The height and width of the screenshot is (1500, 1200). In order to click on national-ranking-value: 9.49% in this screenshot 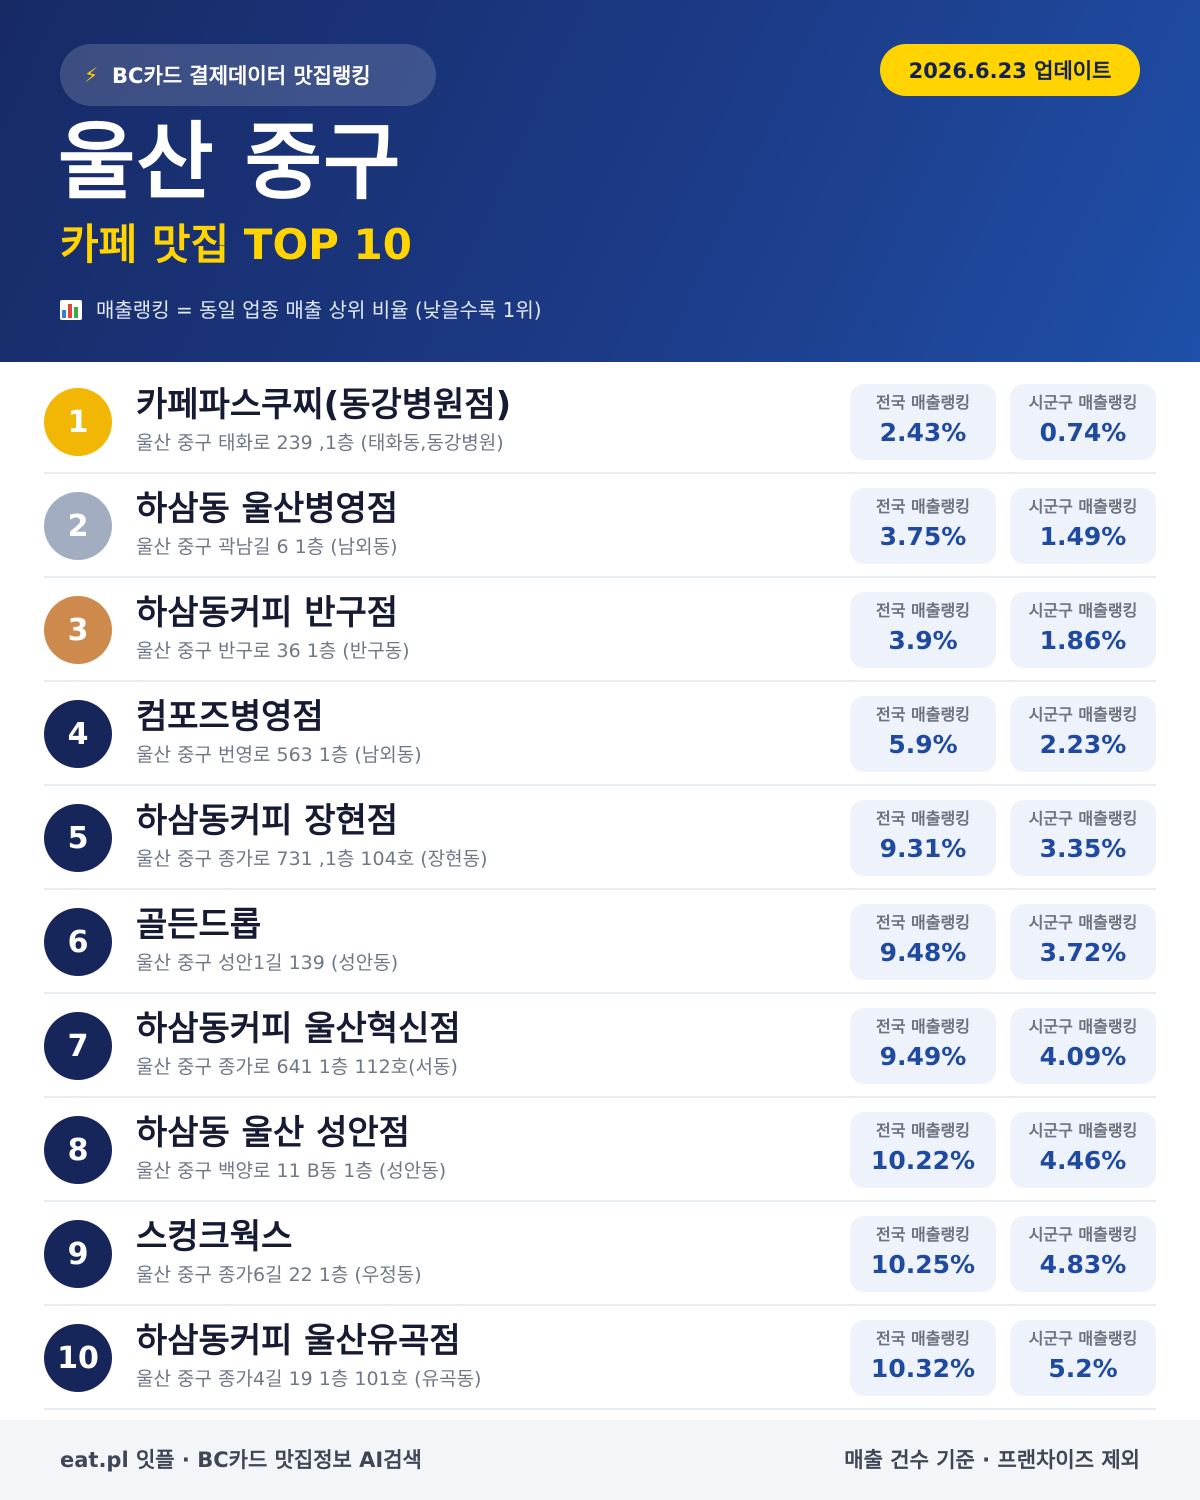, I will do `click(923, 1056)`.